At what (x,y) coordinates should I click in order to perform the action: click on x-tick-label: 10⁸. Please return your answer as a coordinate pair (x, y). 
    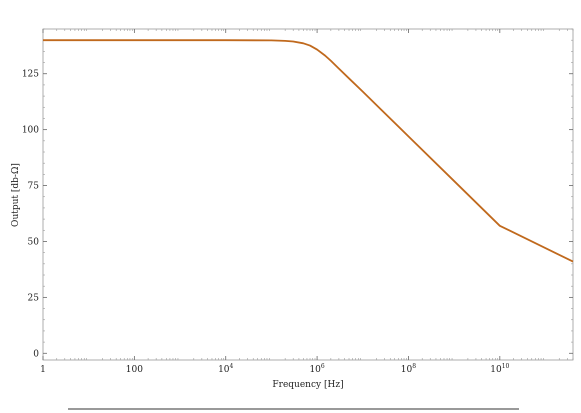
    Looking at the image, I should click on (408, 369).